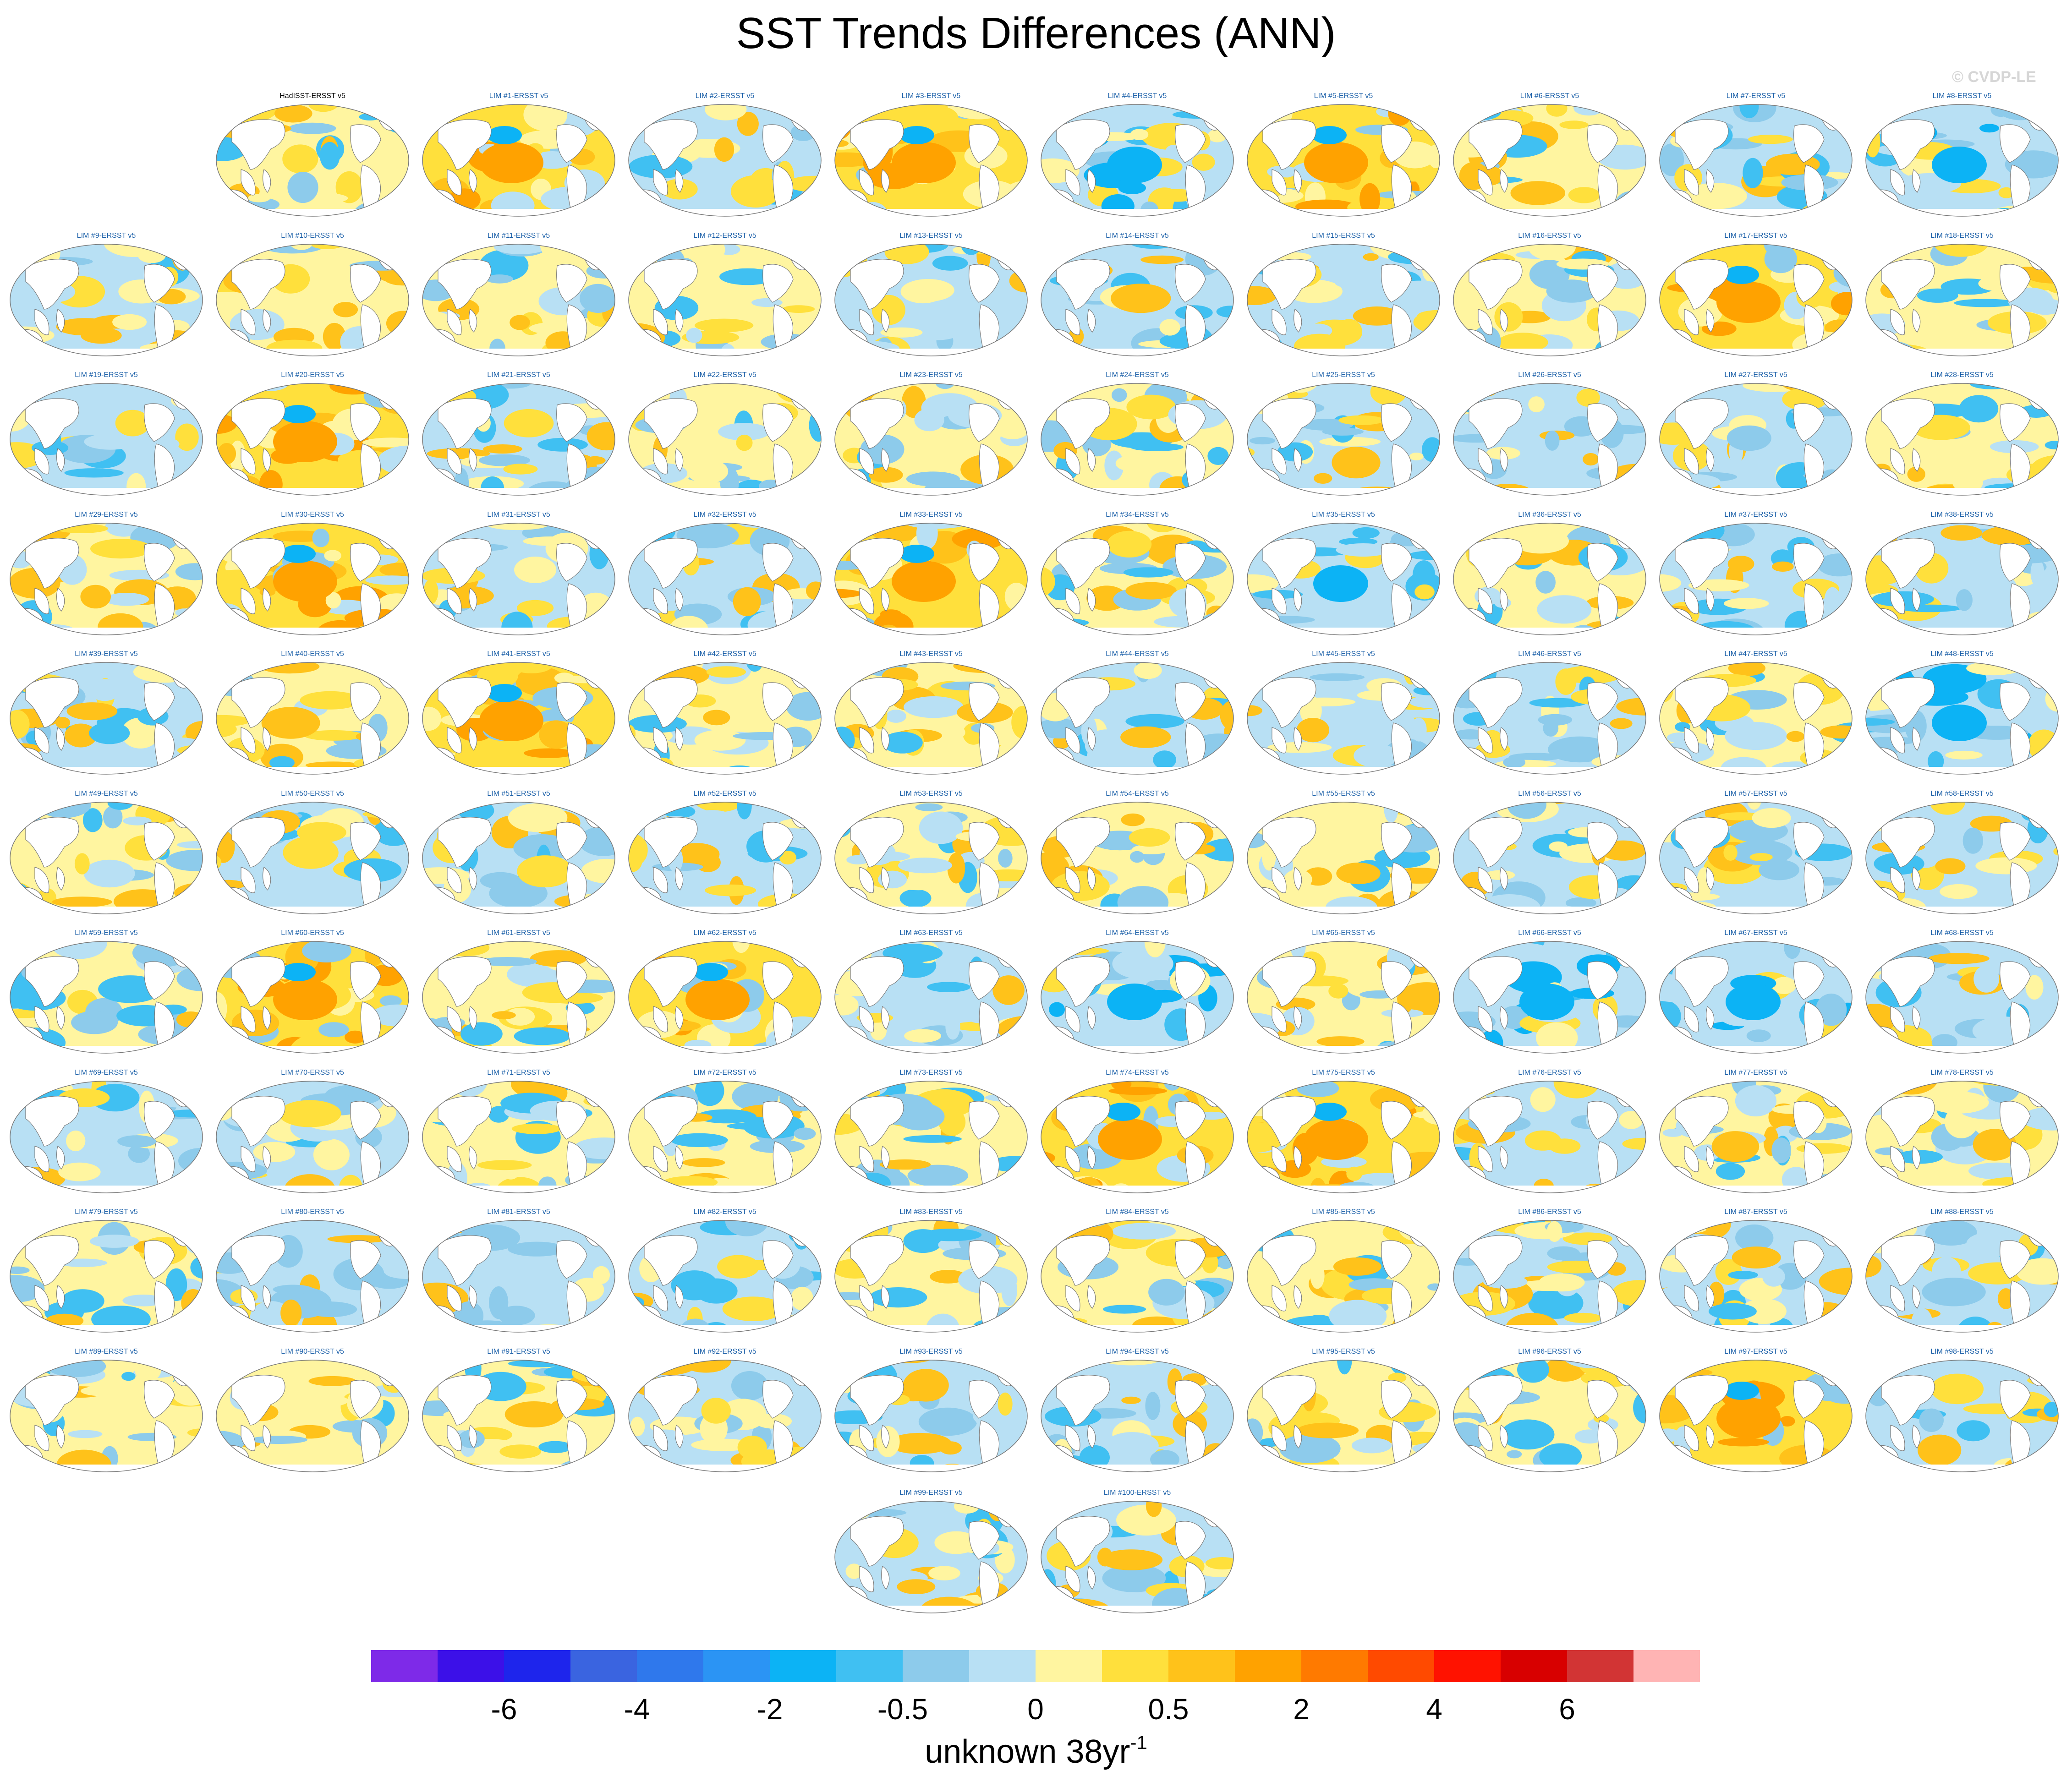  I want to click on map-panel: LIM #39-ERSST v5, so click(106, 713).